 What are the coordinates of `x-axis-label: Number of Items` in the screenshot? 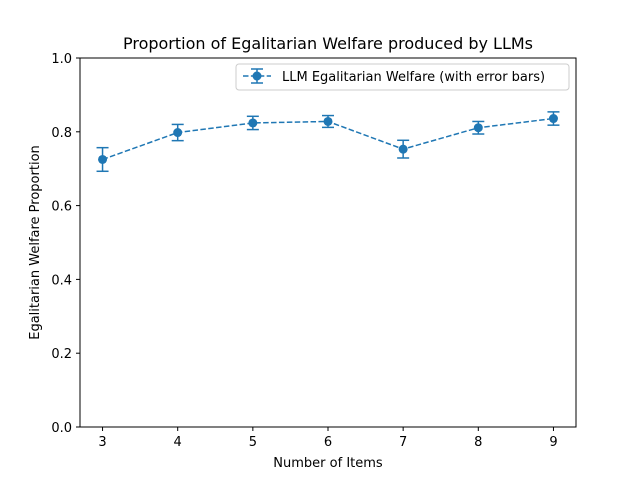 It's located at (328, 463).